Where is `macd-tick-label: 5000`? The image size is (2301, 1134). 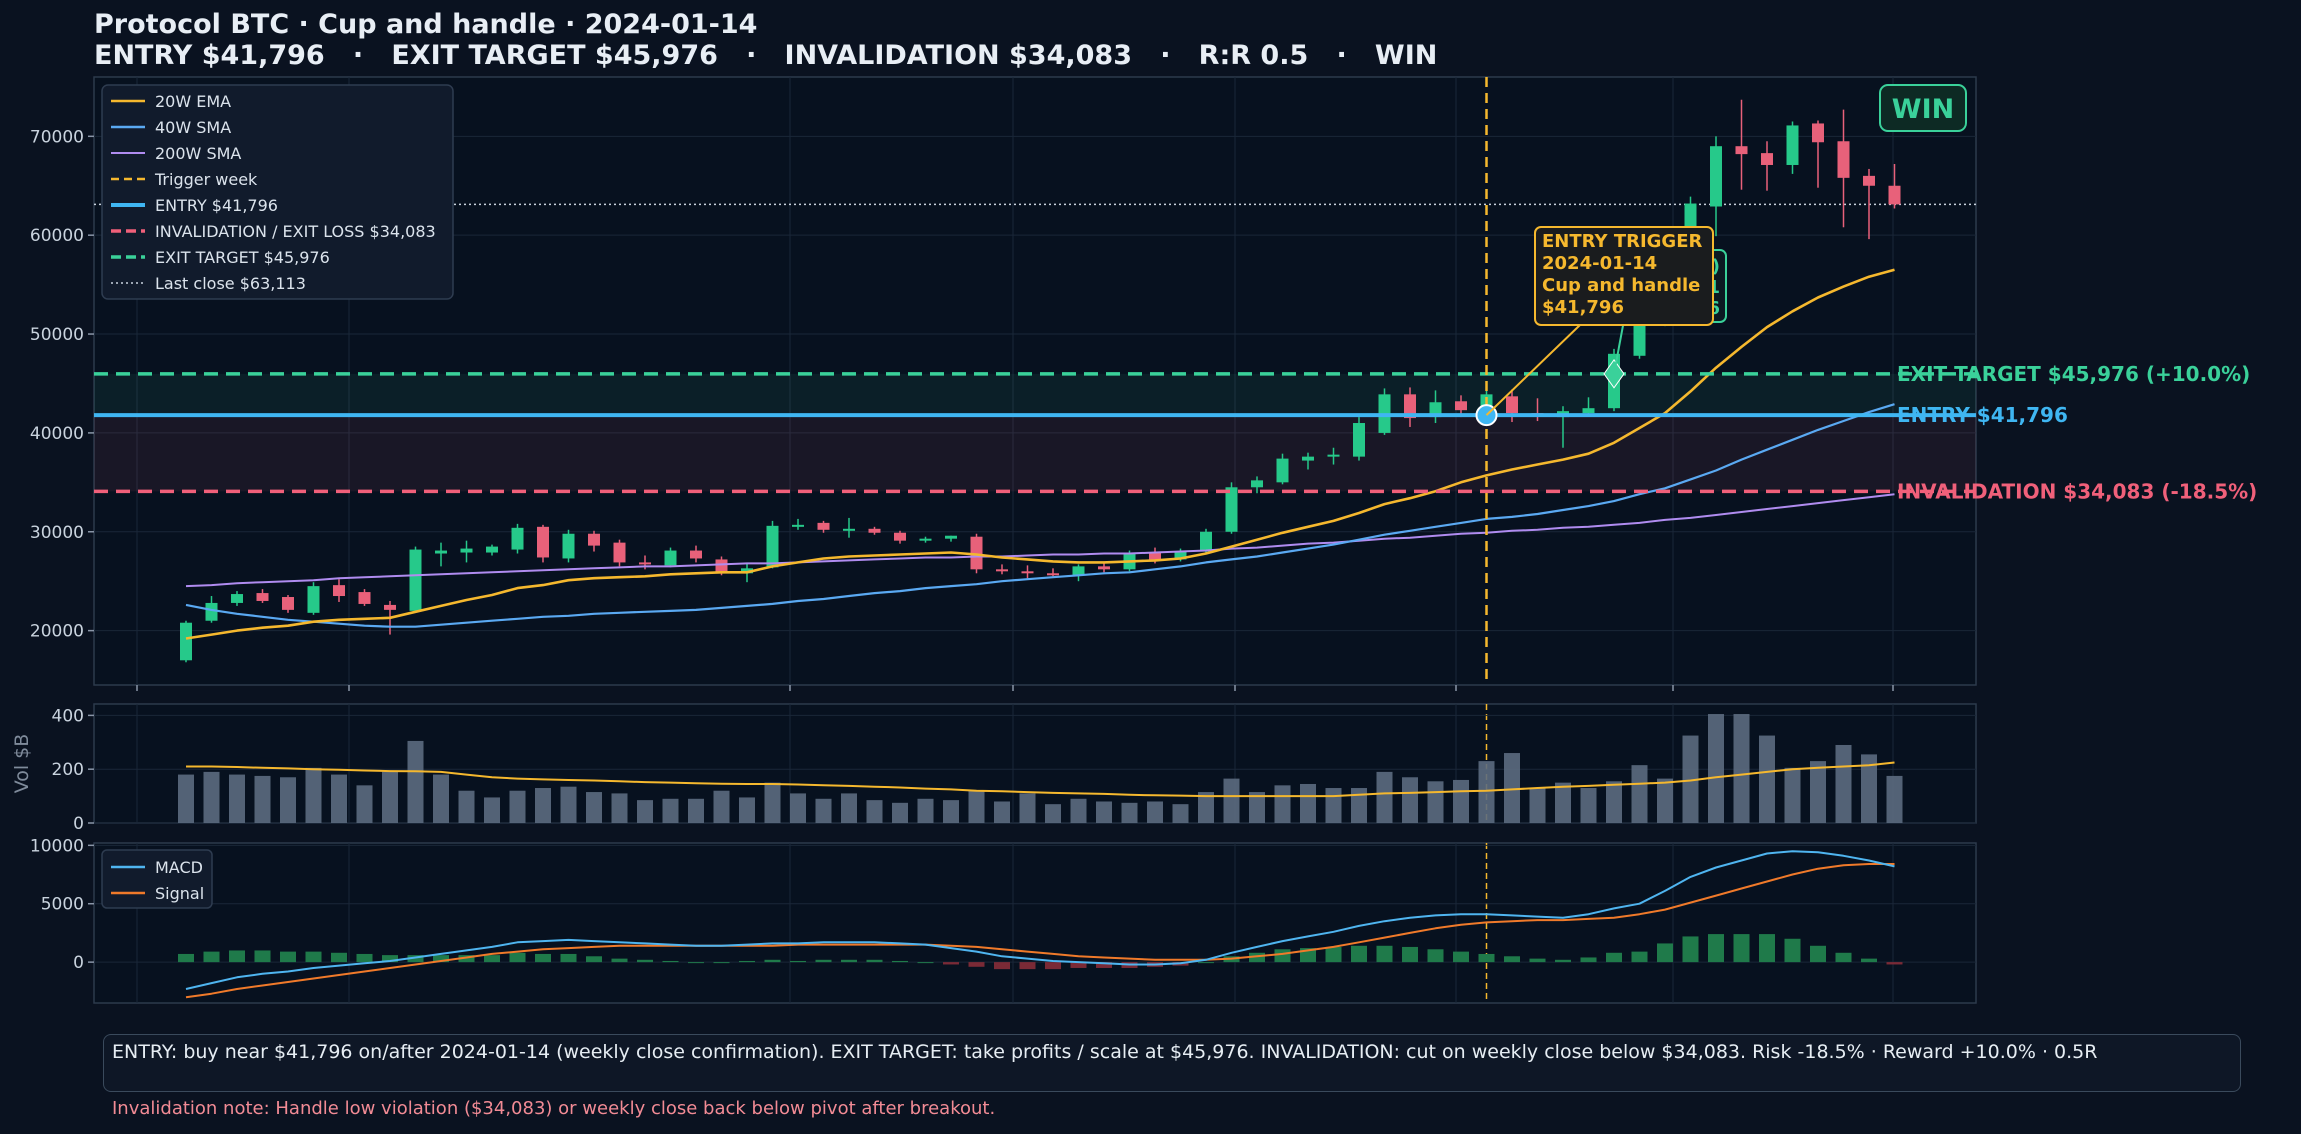 macd-tick-label: 5000 is located at coordinates (62, 905).